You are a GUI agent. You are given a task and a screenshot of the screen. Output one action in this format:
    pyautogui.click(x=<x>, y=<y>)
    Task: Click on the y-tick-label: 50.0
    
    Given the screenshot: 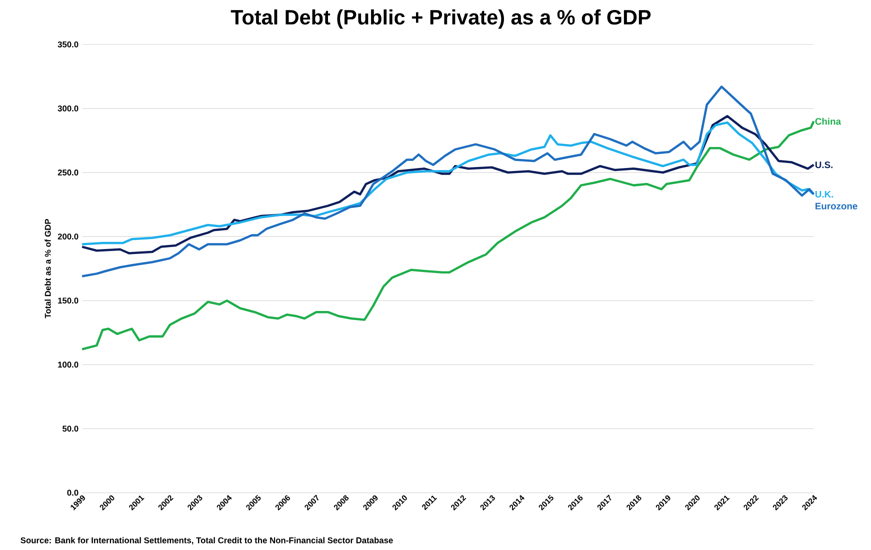 What is the action you would take?
    pyautogui.click(x=70, y=429)
    